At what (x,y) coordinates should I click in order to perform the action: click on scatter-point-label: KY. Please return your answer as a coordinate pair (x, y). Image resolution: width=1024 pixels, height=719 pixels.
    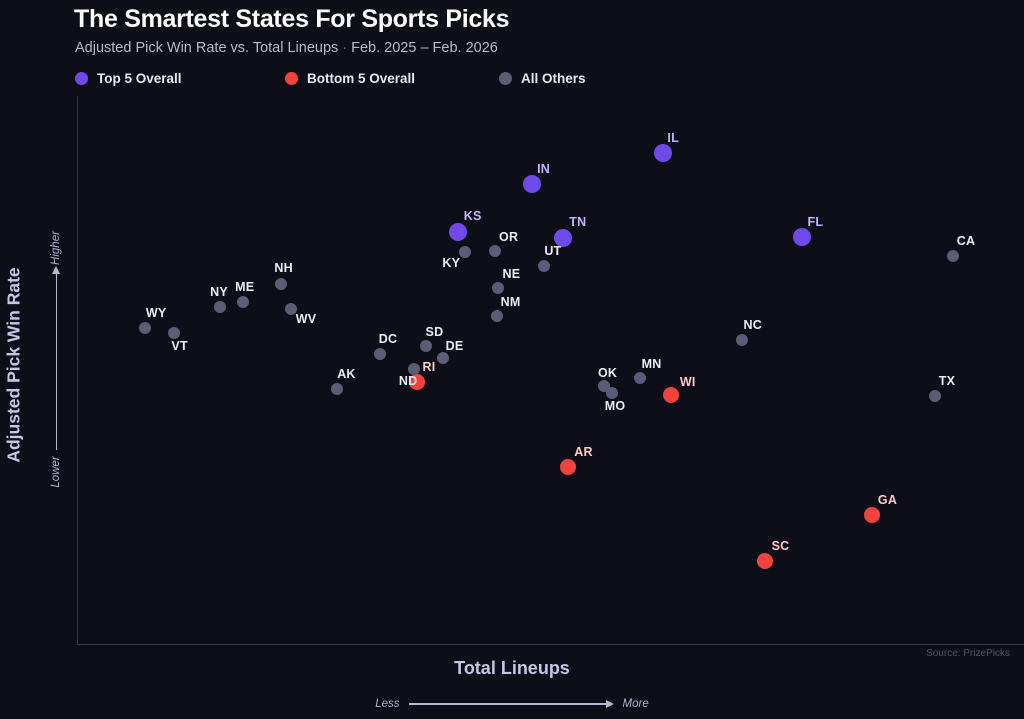
    Looking at the image, I should click on (451, 263).